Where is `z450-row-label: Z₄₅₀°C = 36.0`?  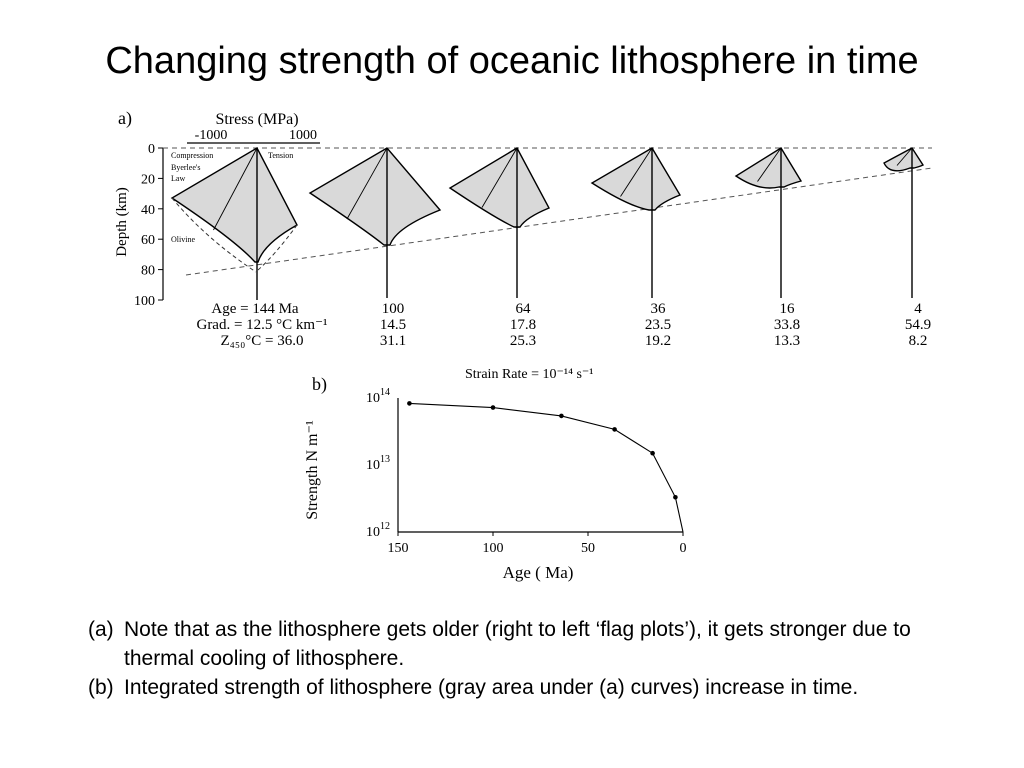 z450-row-label: Z₄₅₀°C = 36.0 is located at coordinates (261, 341).